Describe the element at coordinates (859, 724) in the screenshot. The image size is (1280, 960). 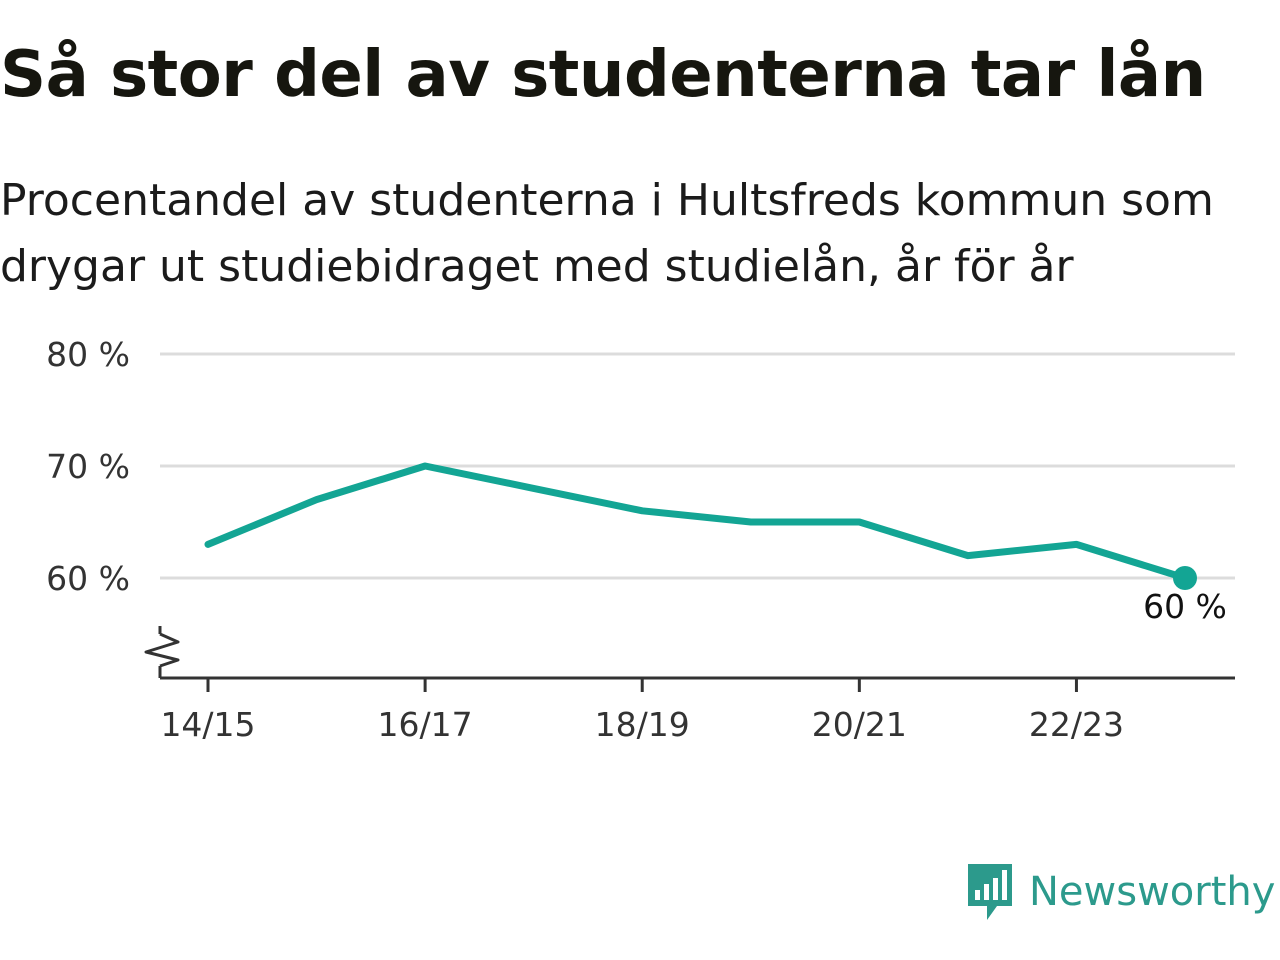
I see `x-tick-label: 20/21` at that location.